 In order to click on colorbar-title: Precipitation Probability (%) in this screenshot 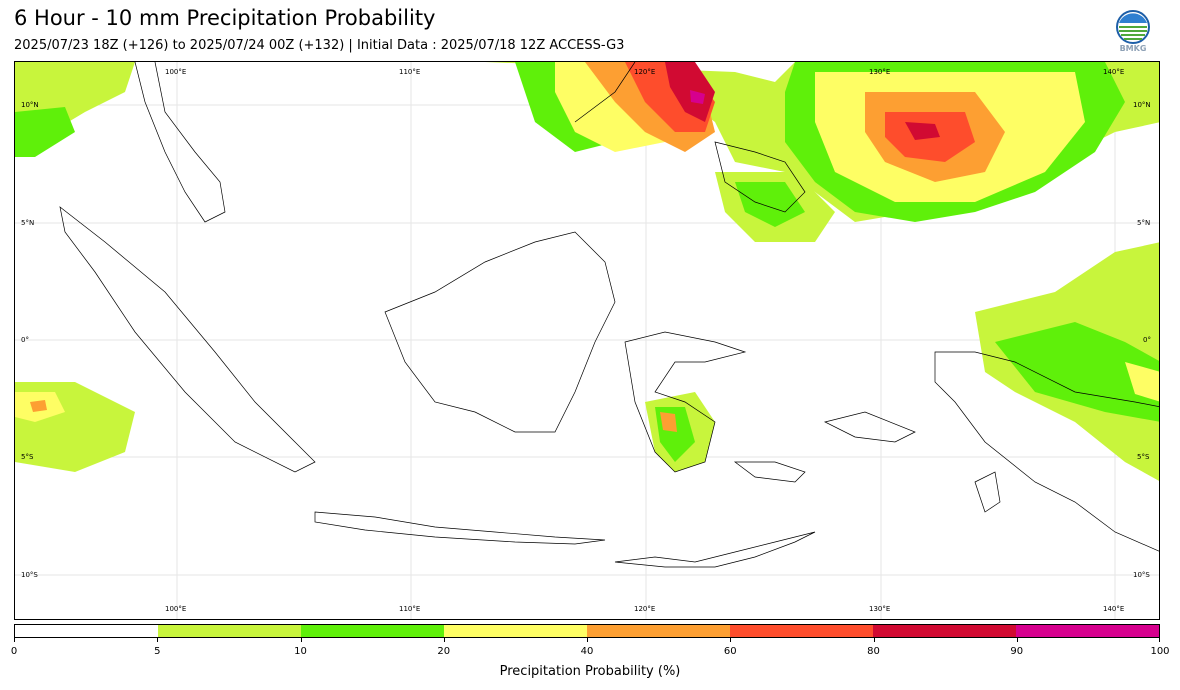, I will do `click(590, 671)`.